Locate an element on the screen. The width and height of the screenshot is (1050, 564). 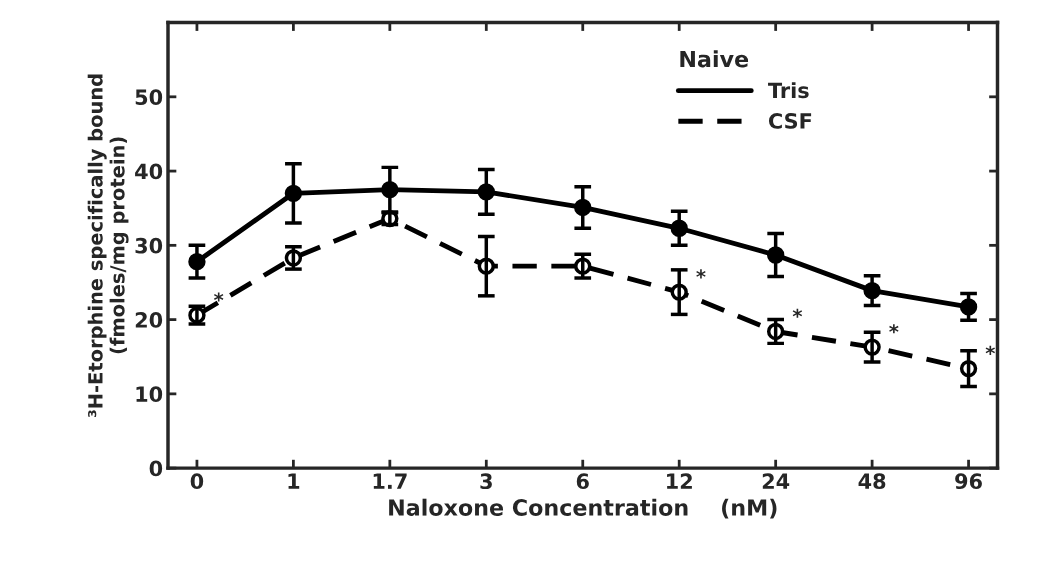
x-tick-label: 6 is located at coordinates (582, 481).